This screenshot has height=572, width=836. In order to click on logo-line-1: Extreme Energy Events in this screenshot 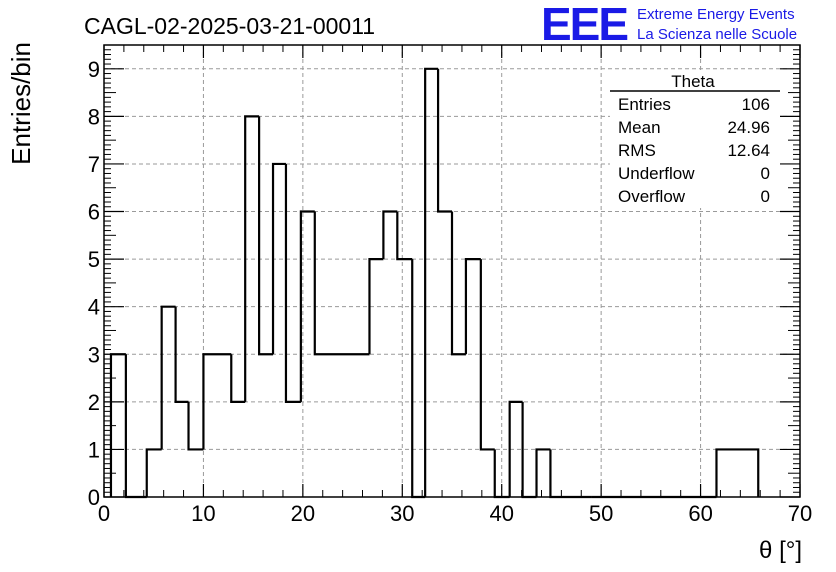, I will do `click(716, 14)`.